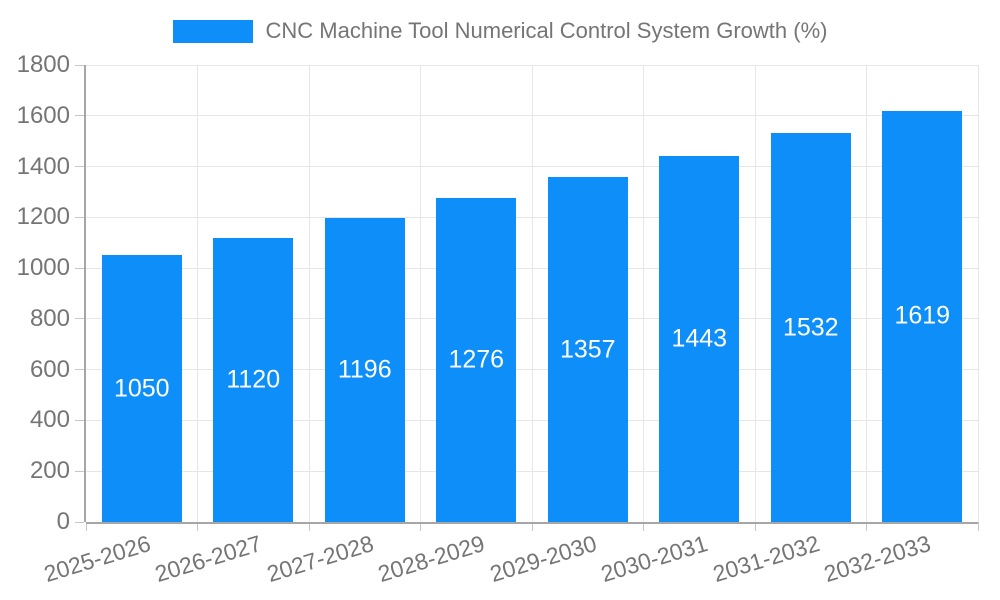 The image size is (1000, 600). Describe the element at coordinates (43, 115) in the screenshot. I see `y-axis-tick-label: 1600` at that location.